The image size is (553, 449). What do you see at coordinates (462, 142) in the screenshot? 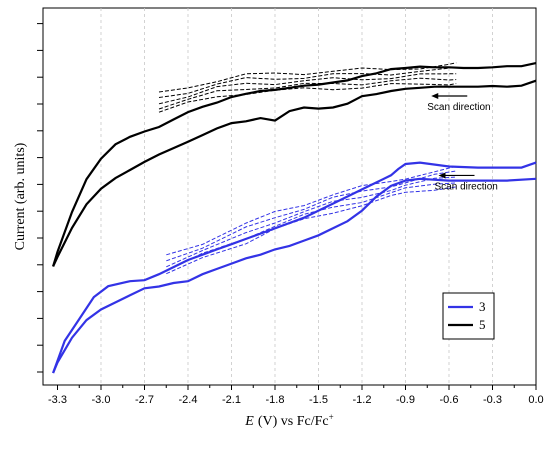
I see `annotations: Scan direction Scan direction` at bounding box center [462, 142].